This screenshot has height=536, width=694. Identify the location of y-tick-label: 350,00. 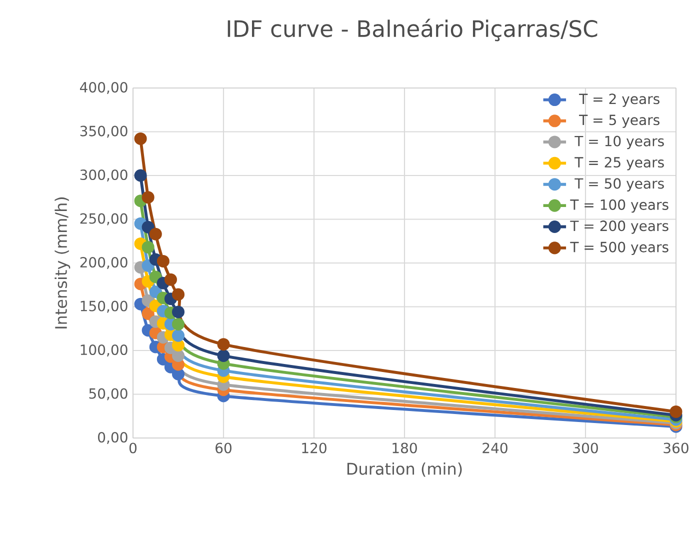
(104, 132).